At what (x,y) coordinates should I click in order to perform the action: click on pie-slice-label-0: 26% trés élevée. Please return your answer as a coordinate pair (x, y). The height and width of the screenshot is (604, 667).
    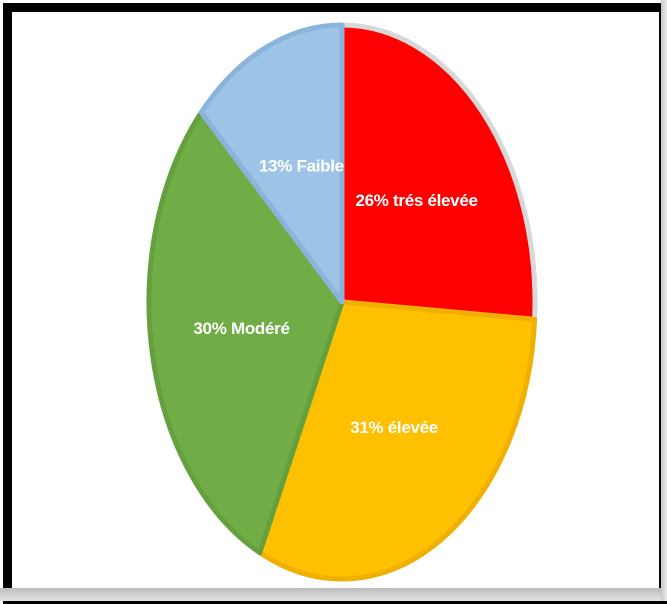
    Looking at the image, I should click on (416, 200).